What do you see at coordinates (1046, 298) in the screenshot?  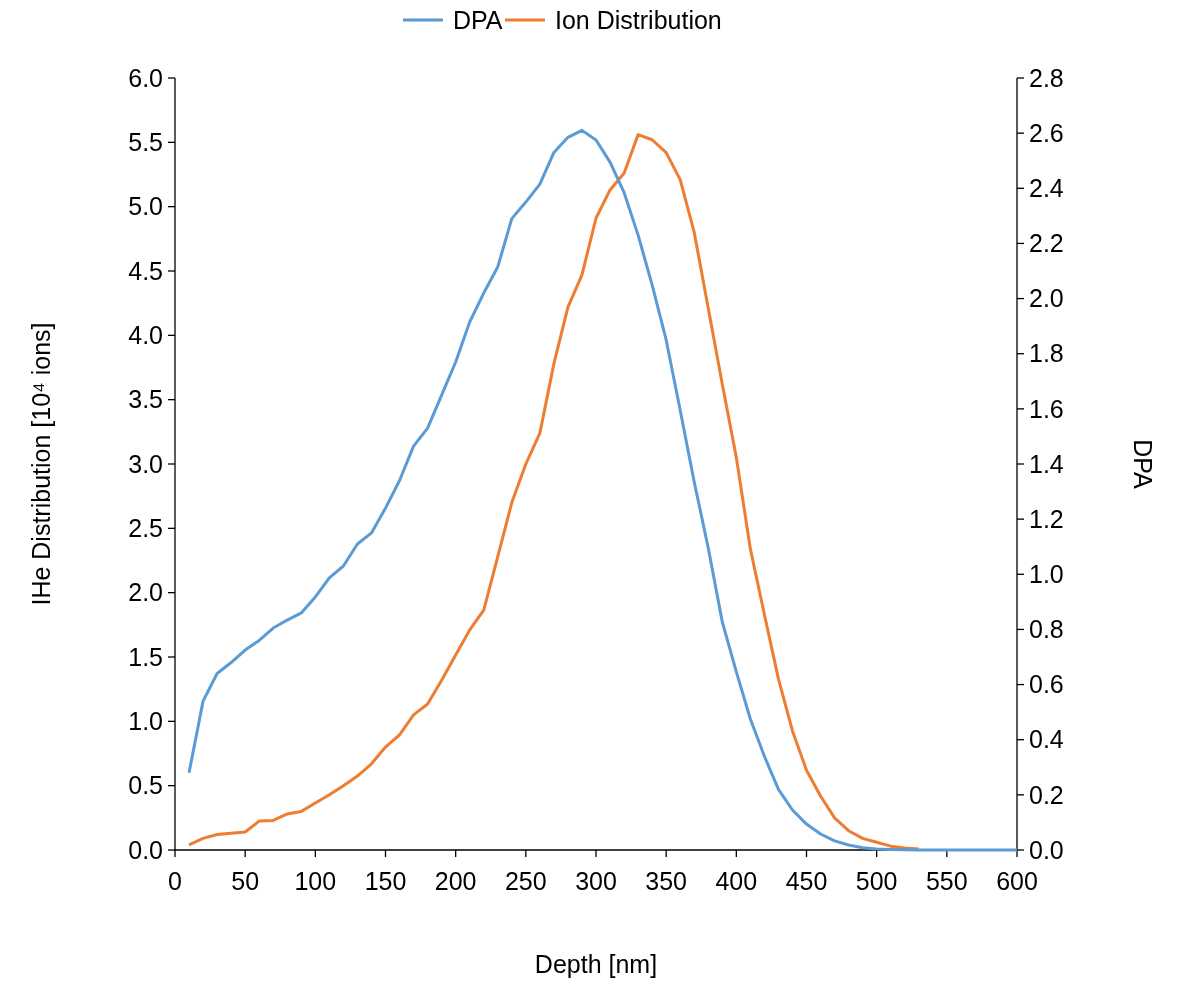 I see `y2-tick-label: 2.0` at bounding box center [1046, 298].